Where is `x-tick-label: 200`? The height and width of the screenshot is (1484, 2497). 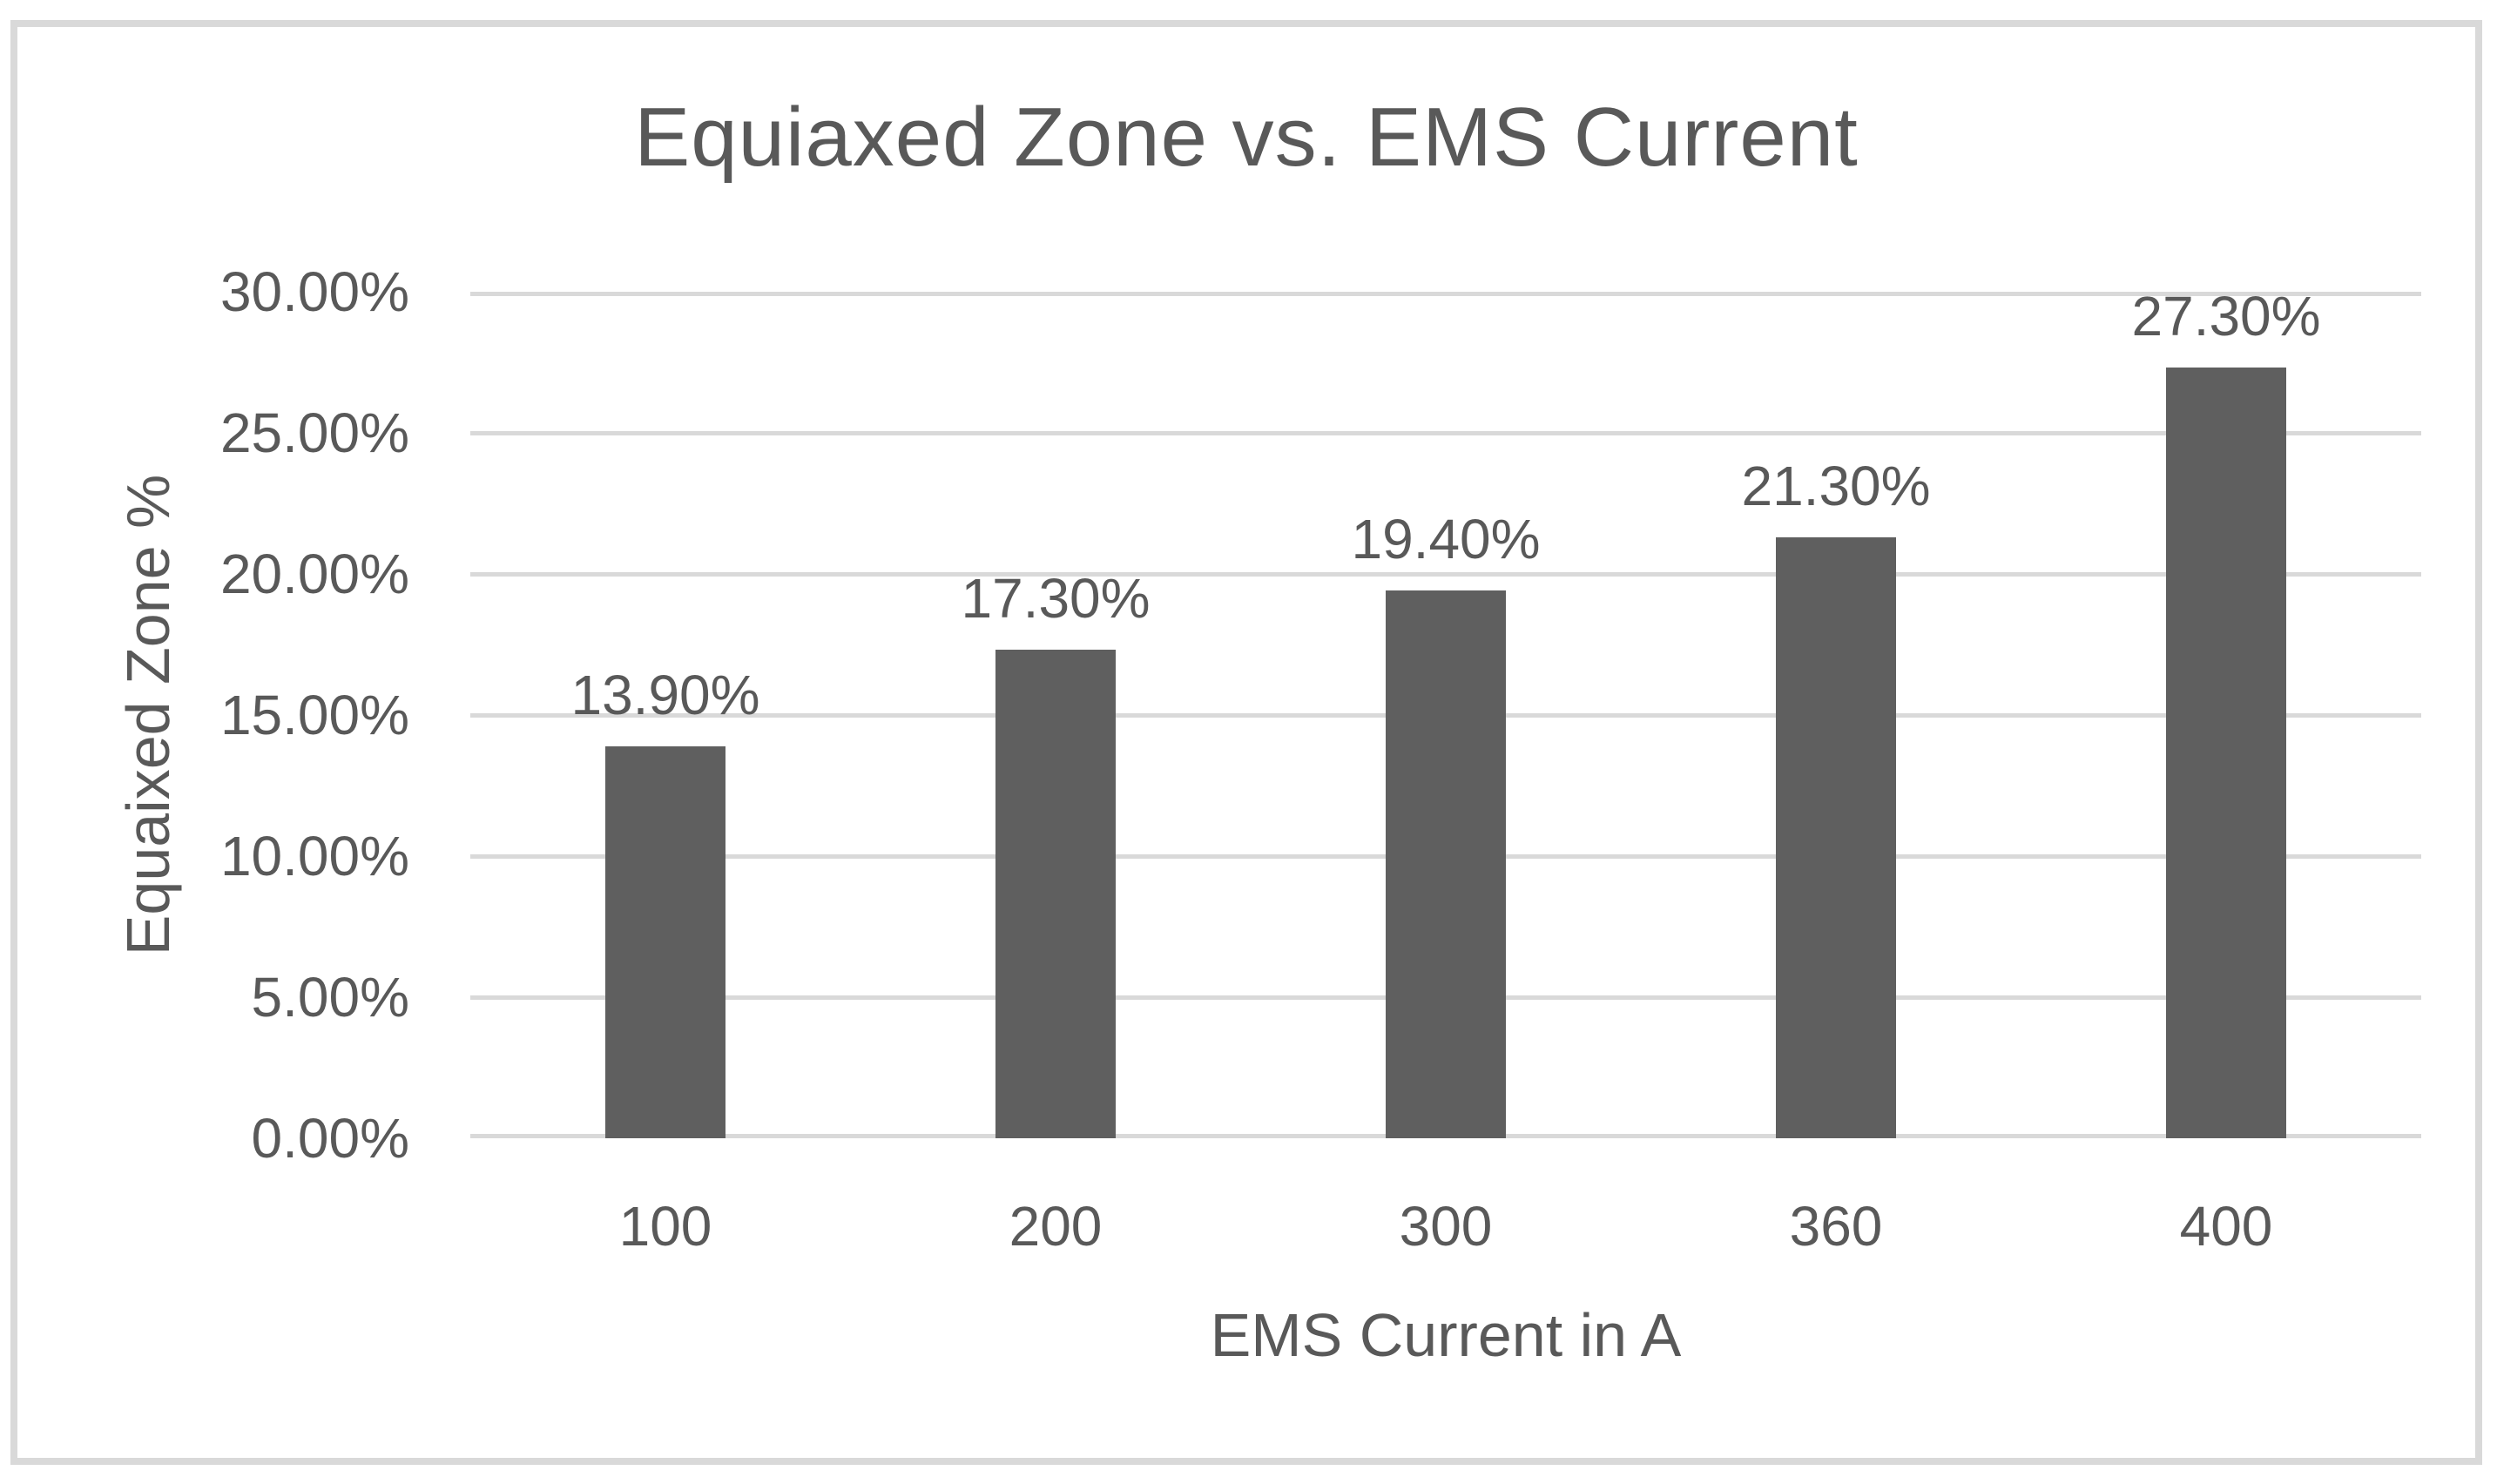 x-tick-label: 200 is located at coordinates (1056, 1227).